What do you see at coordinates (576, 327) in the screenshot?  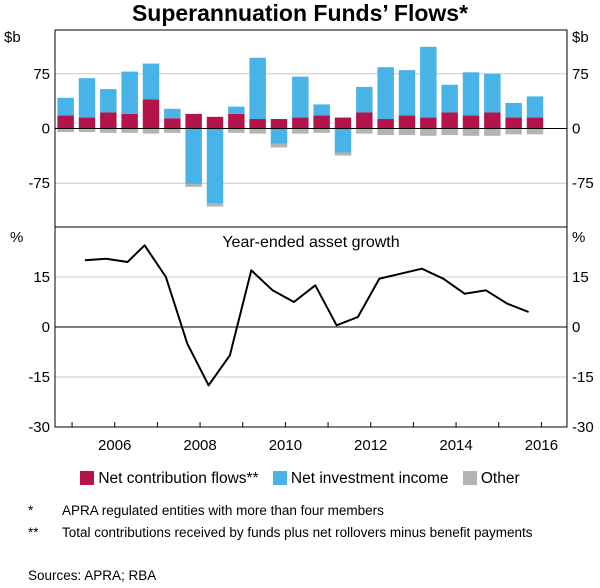 I see `bottom-ytick-right: 0` at bounding box center [576, 327].